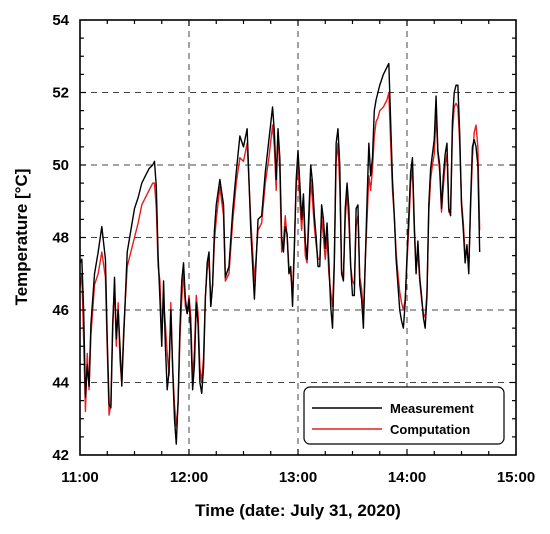 This screenshot has height=534, width=550. What do you see at coordinates (60, 165) in the screenshot?
I see `y-tick-label: 50` at bounding box center [60, 165].